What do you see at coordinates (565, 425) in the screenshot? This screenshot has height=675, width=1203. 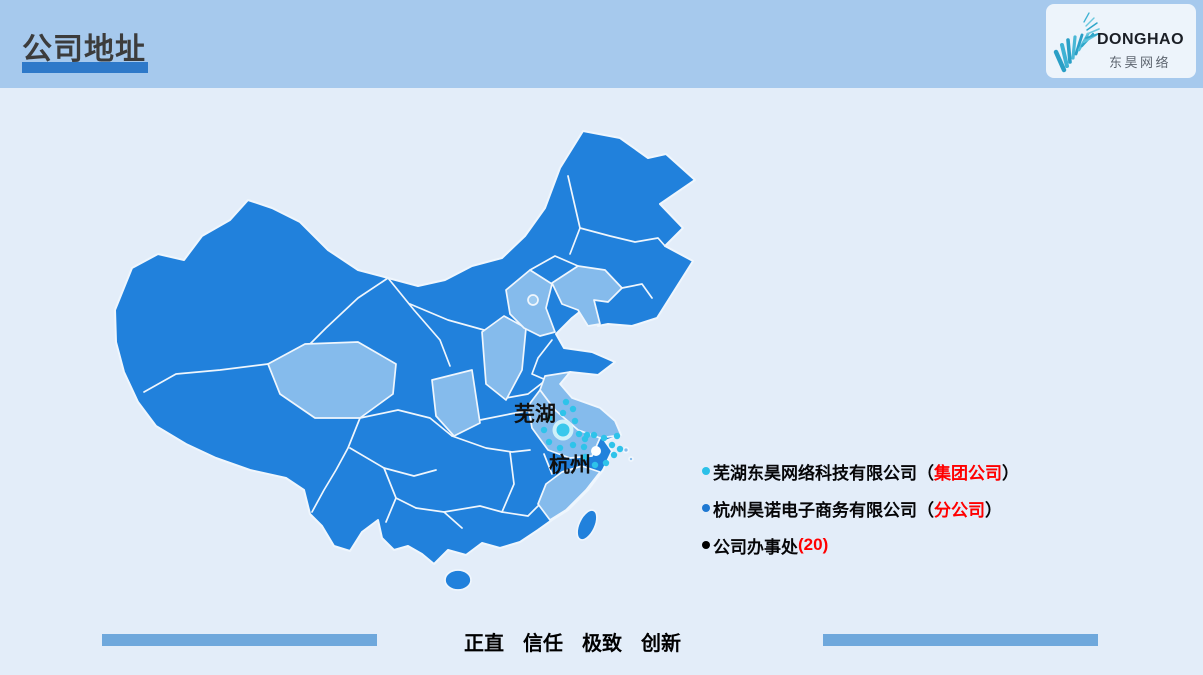 I see `wuhu-marker` at bounding box center [565, 425].